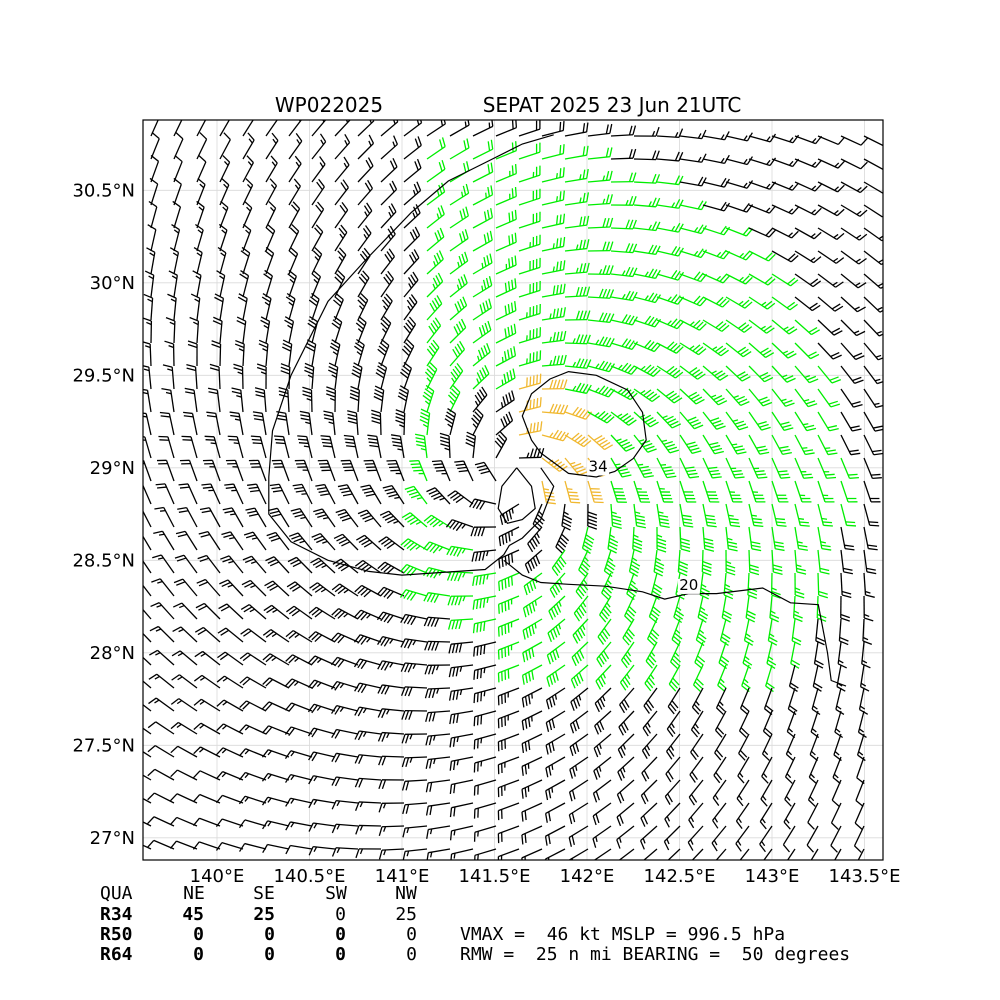  Describe the element at coordinates (587, 876) in the screenshot. I see `x-tick-label: 142°E` at that location.